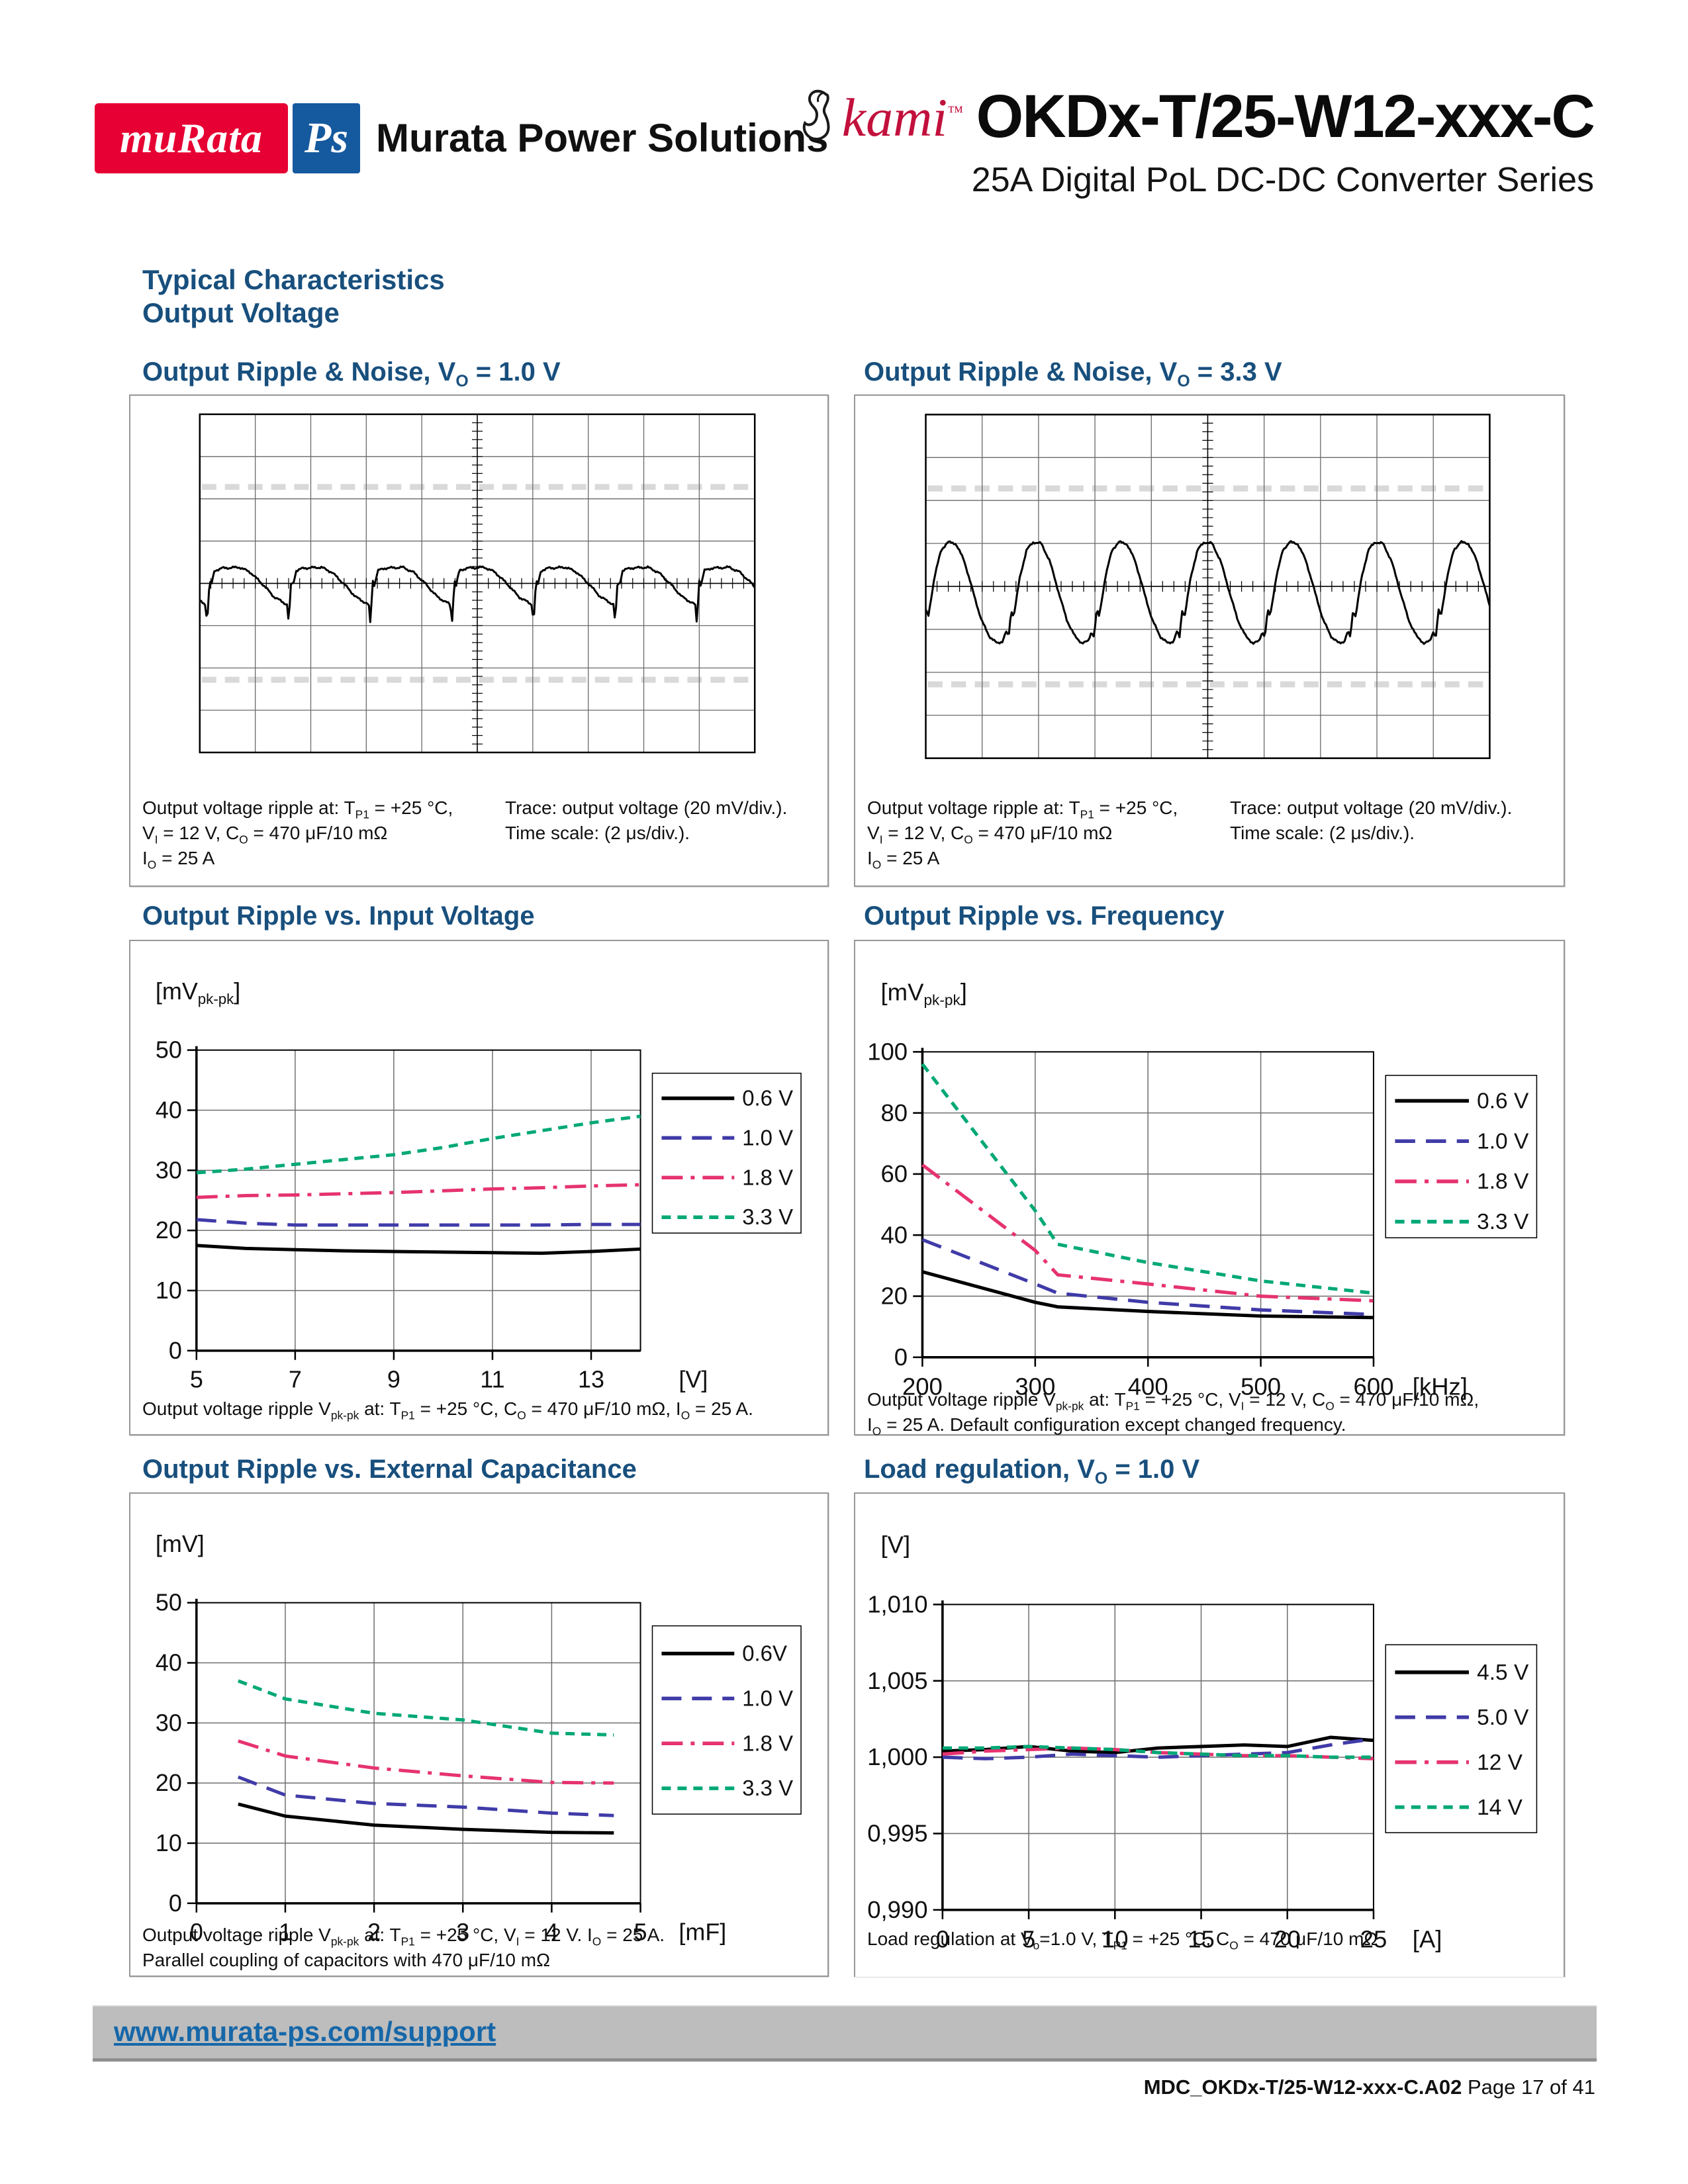  What do you see at coordinates (338, 916) in the screenshot?
I see `chart-title-ripple-vs-vin: Output Ripple vs. Input Voltage` at bounding box center [338, 916].